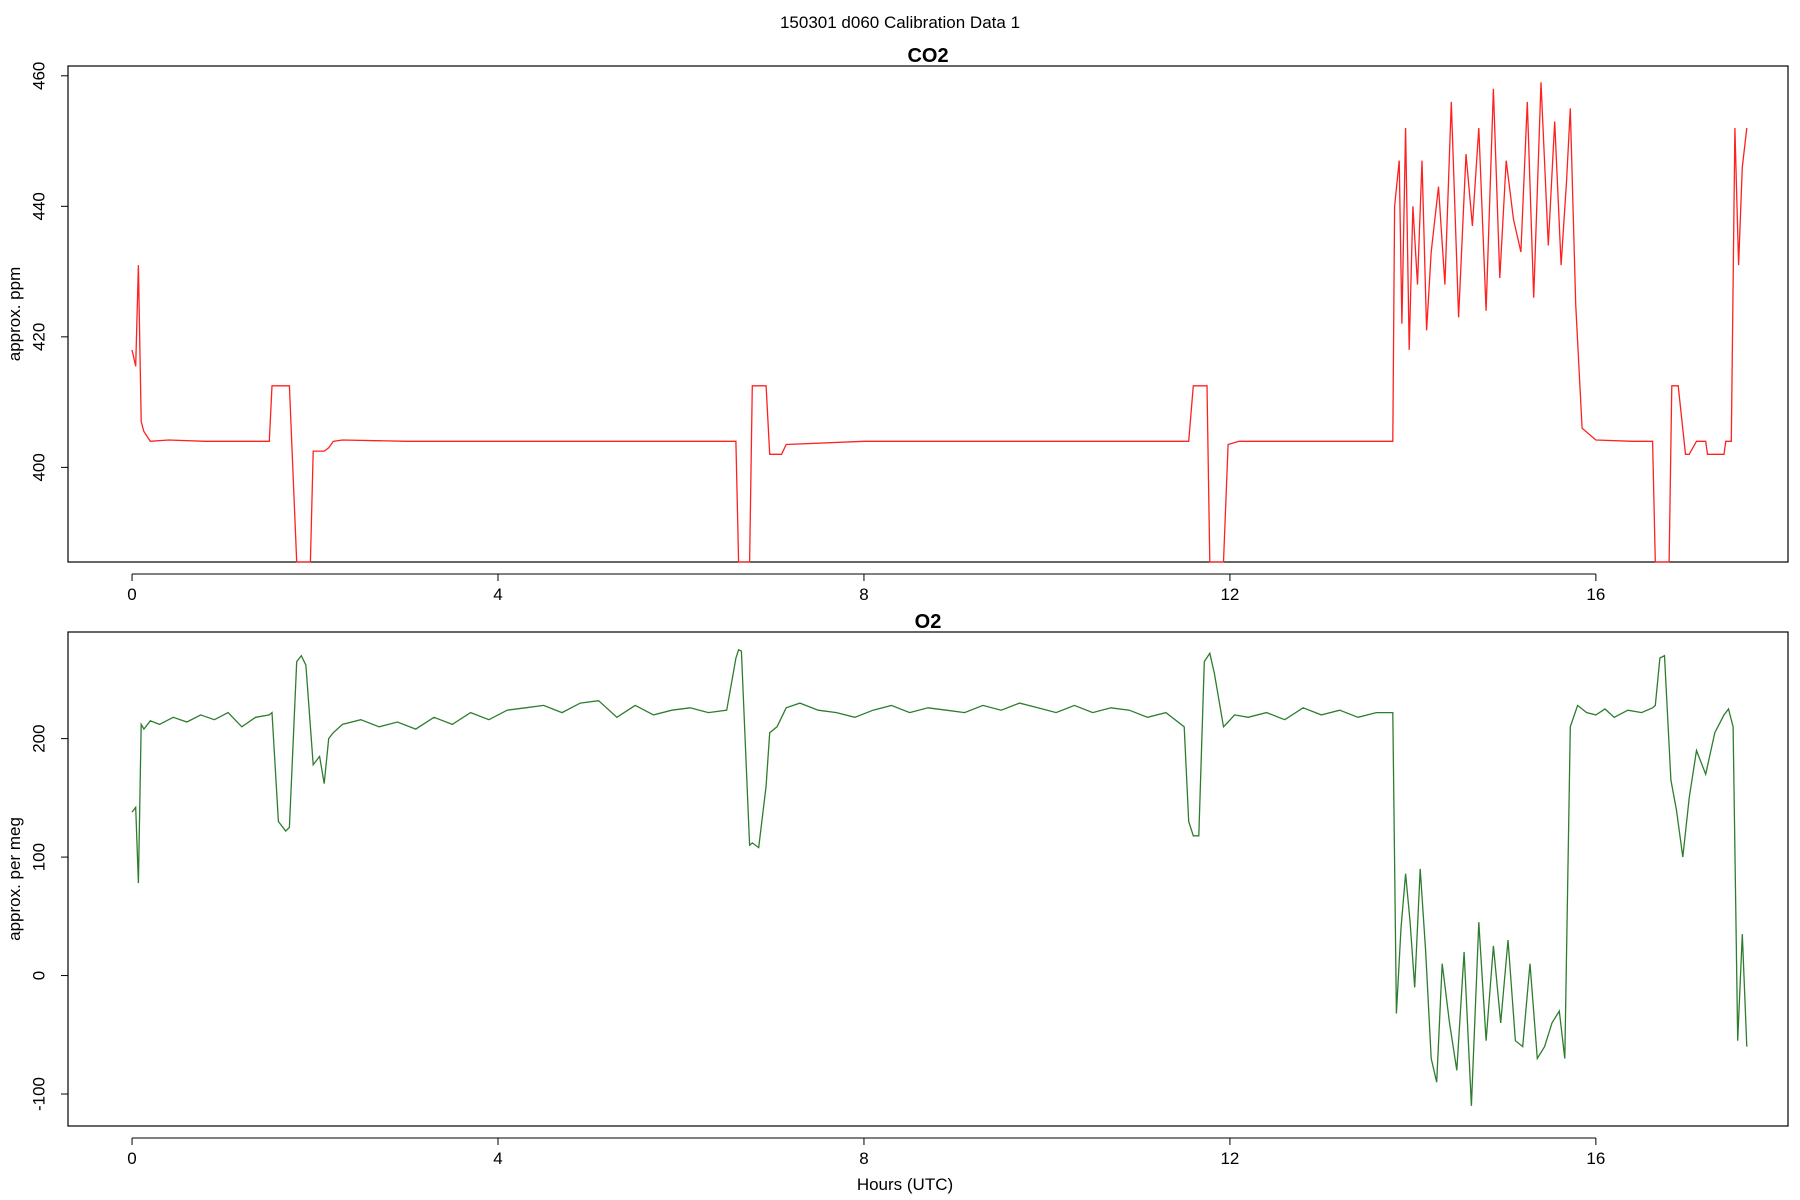 This screenshot has width=1800, height=1200. I want to click on o2-y-tick-label: -100, so click(38, 1094).